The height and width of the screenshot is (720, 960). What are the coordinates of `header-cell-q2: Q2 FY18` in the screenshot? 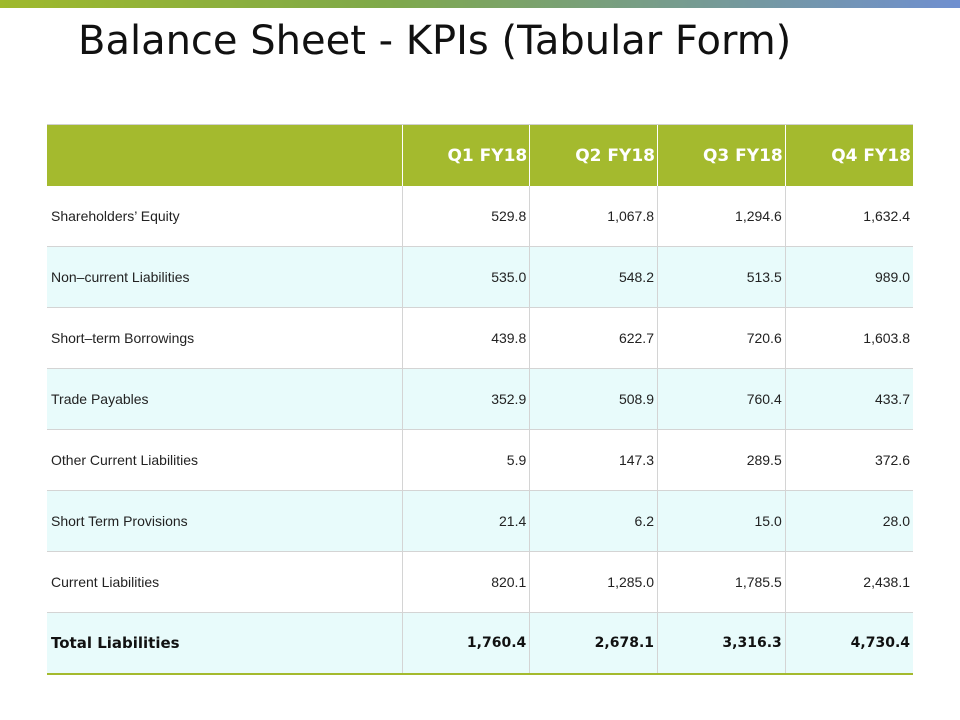 It's located at (593, 155).